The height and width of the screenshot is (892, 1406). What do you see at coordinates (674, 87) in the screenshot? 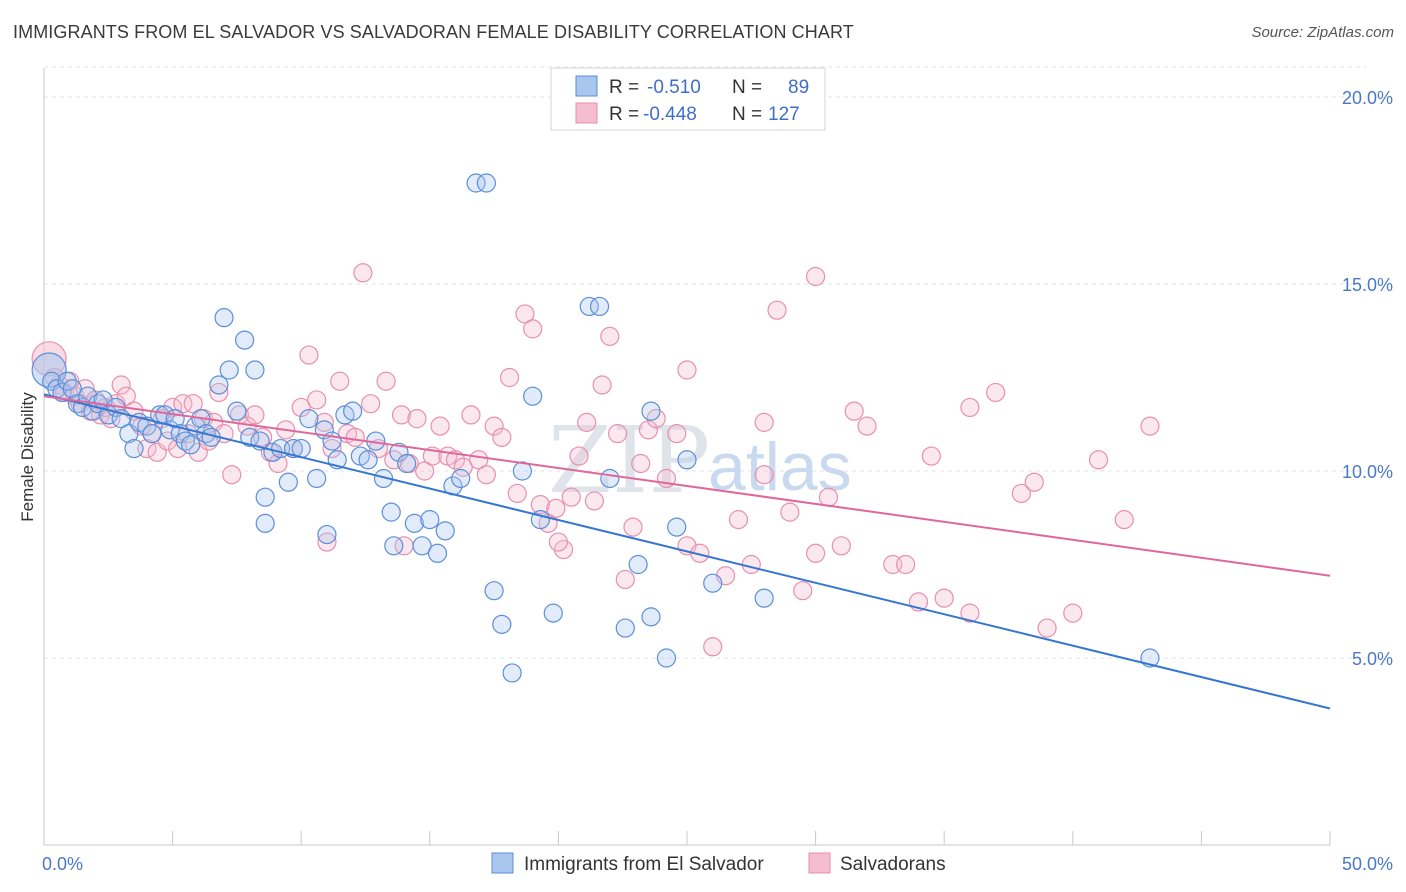
I see `legend-r-value-1: -0.510` at bounding box center [674, 87].